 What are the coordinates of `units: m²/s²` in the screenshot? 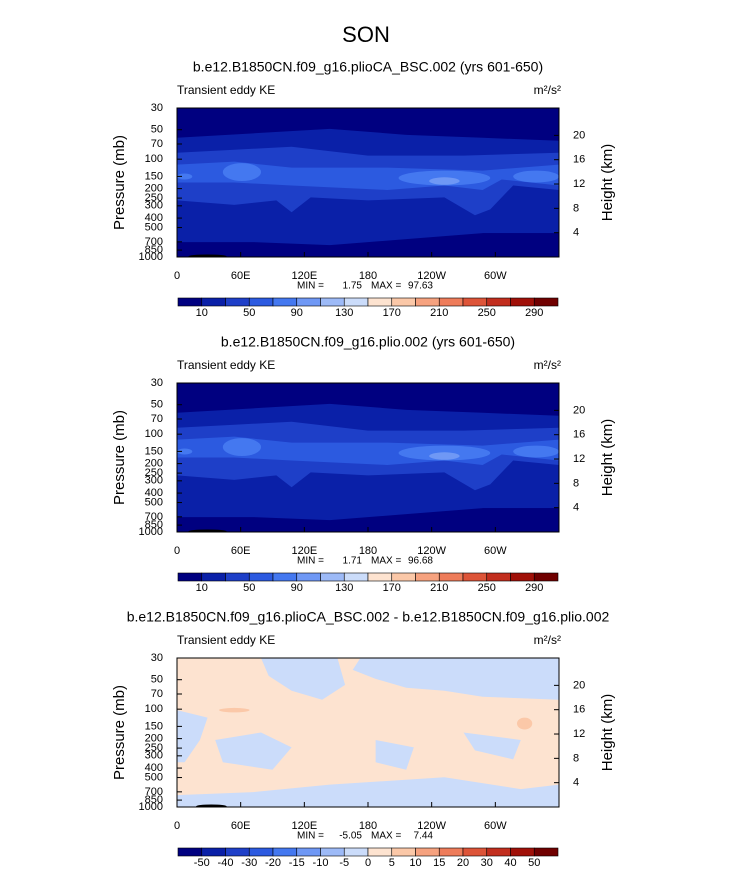 It's located at (547, 90).